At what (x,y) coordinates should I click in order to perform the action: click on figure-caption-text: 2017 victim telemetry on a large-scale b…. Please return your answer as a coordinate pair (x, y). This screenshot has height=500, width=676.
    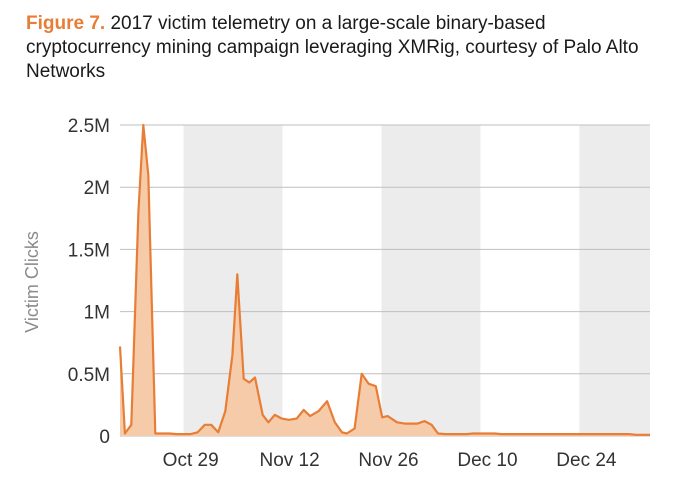
    Looking at the image, I should click on (332, 47).